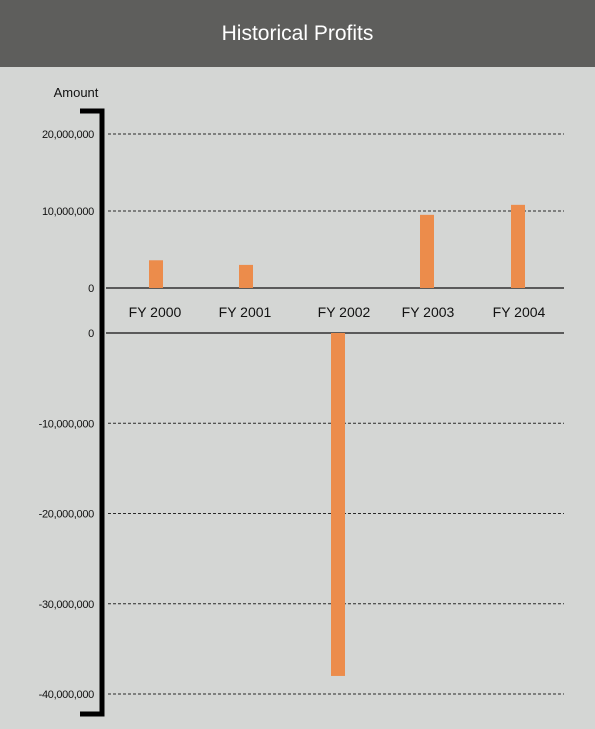 Image resolution: width=595 pixels, height=729 pixels. Describe the element at coordinates (67, 605) in the screenshot. I see `y-negative-tick-label: -30,000,000` at that location.